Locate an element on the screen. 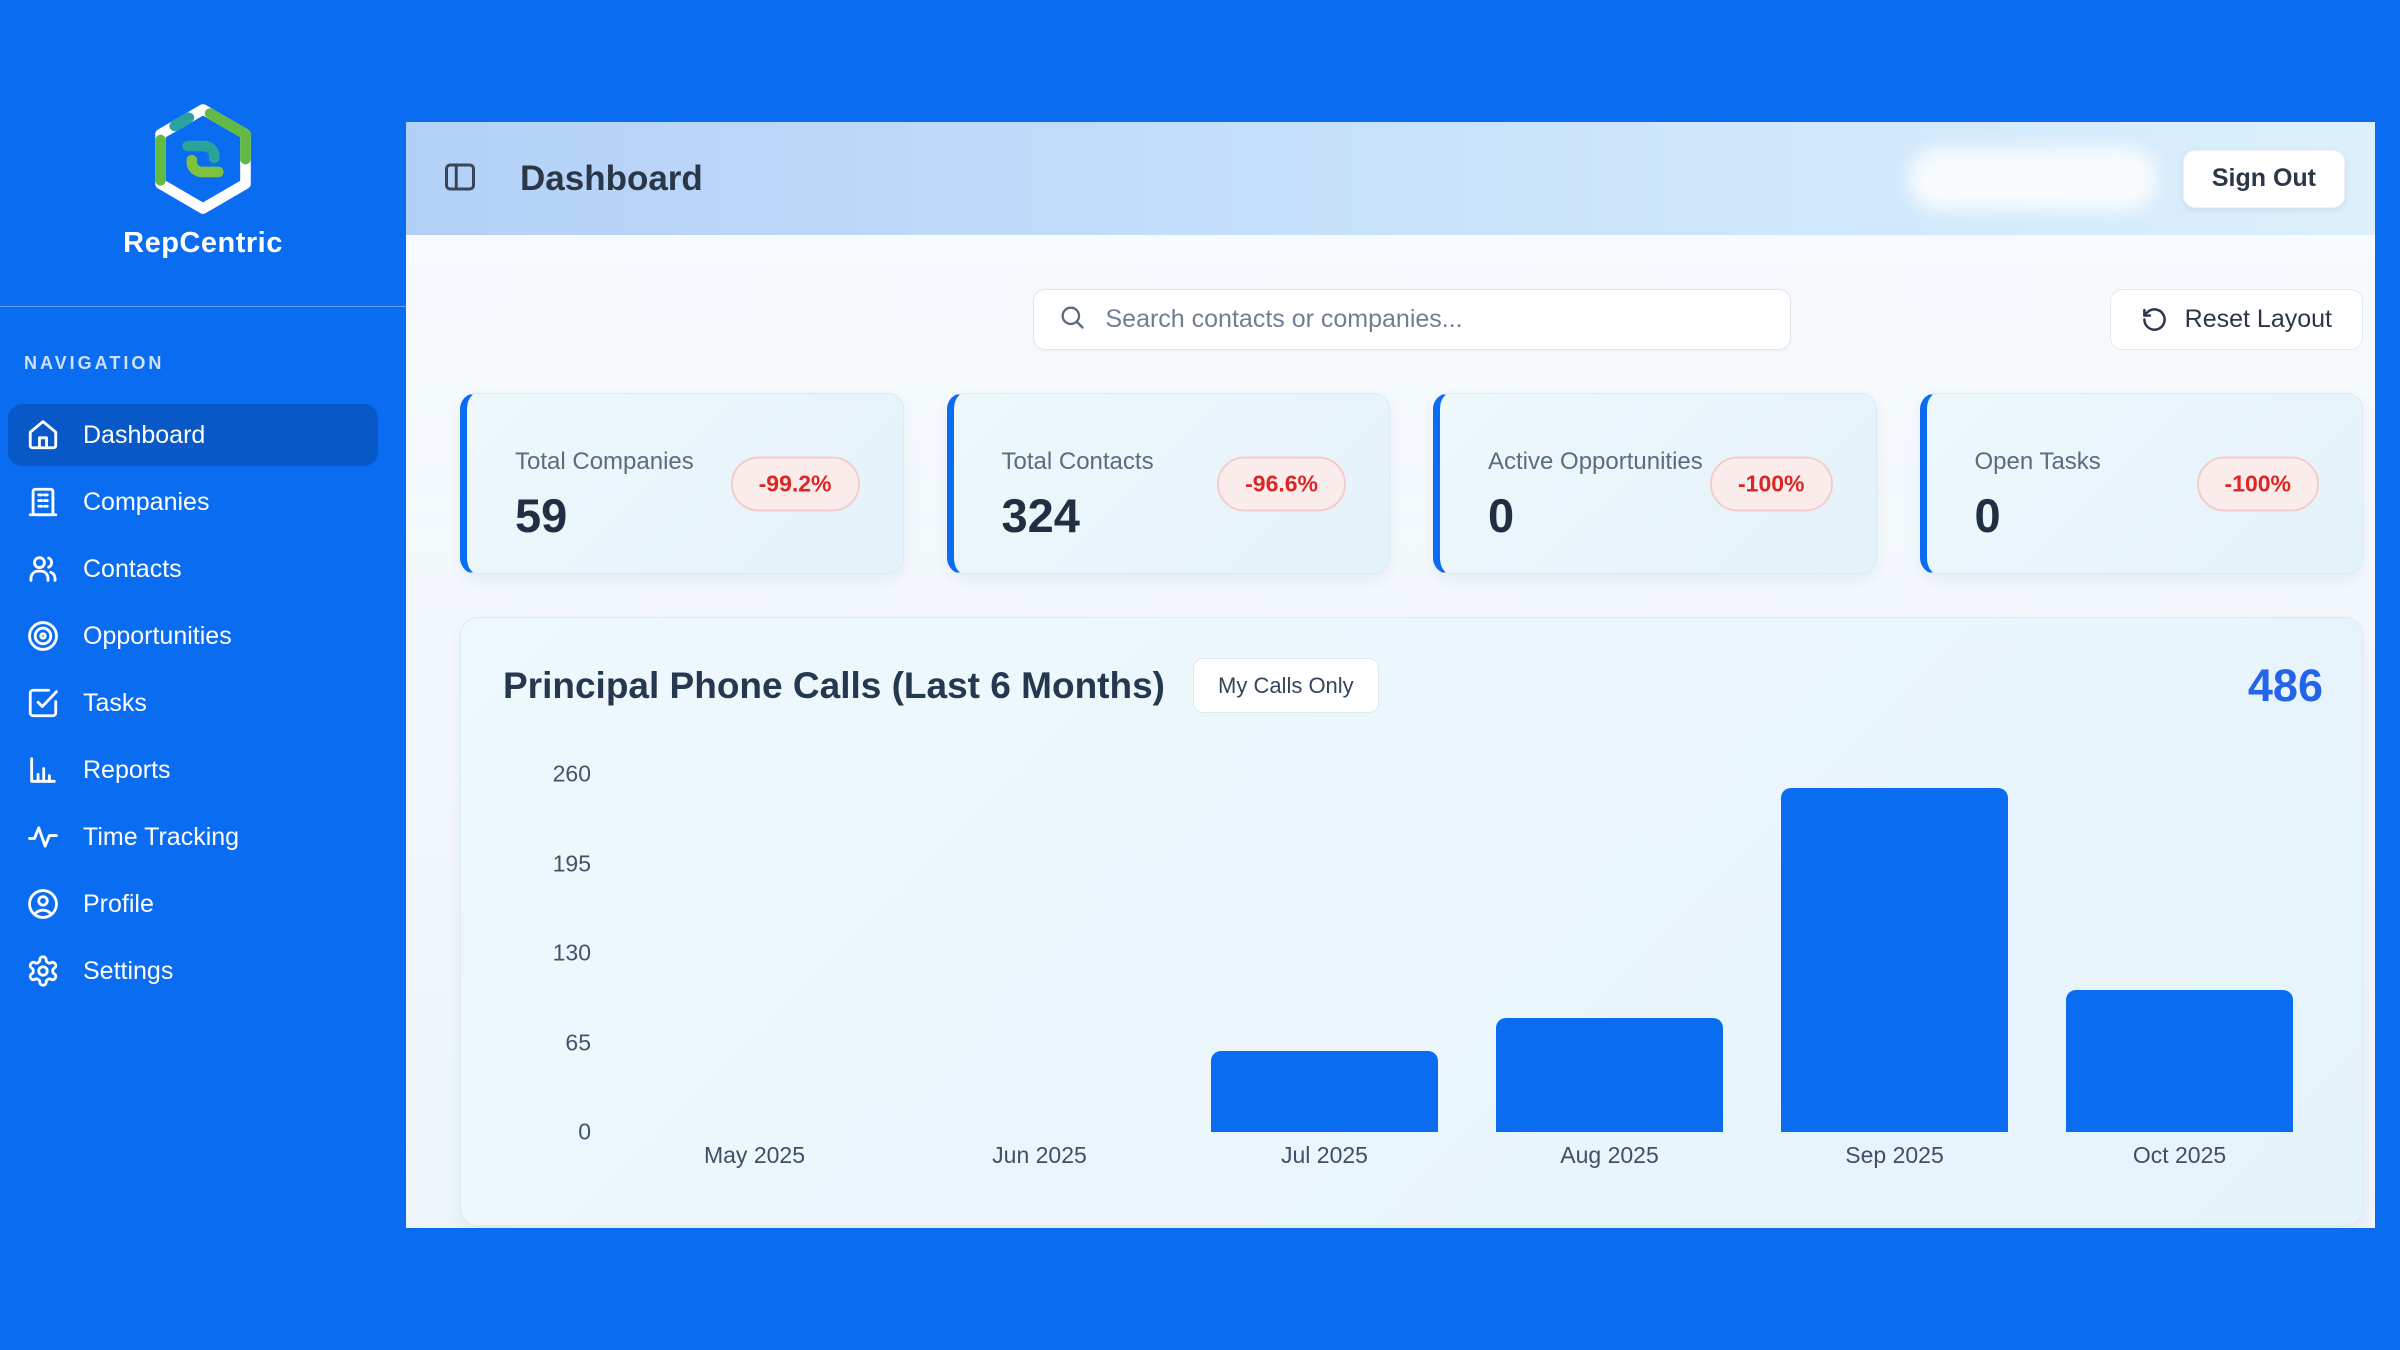 This screenshot has height=1350, width=2400. panel-left-icon is located at coordinates (460, 177).